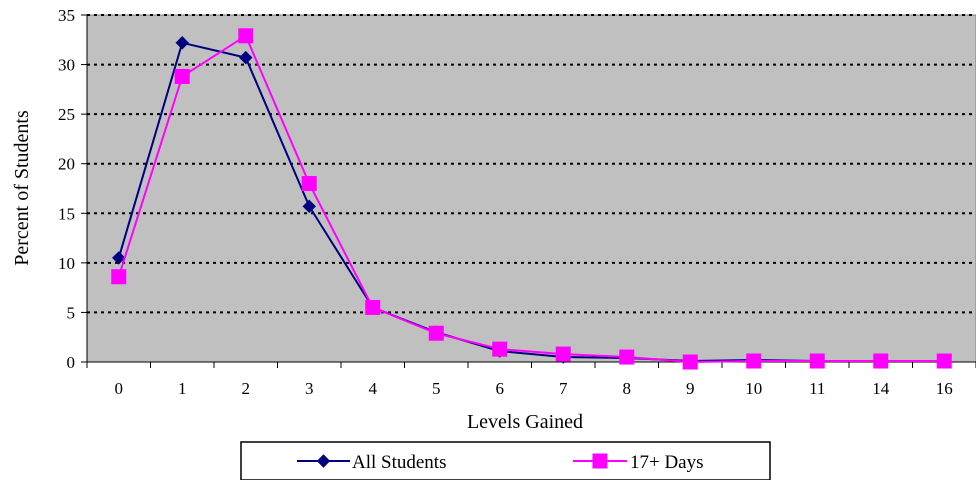  Describe the element at coordinates (627, 388) in the screenshot. I see `x-tick-label: 8` at that location.